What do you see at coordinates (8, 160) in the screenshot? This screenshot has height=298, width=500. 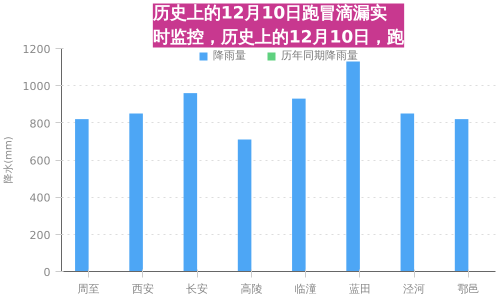 I see `y-axis-title: 降水(mm)` at bounding box center [8, 160].